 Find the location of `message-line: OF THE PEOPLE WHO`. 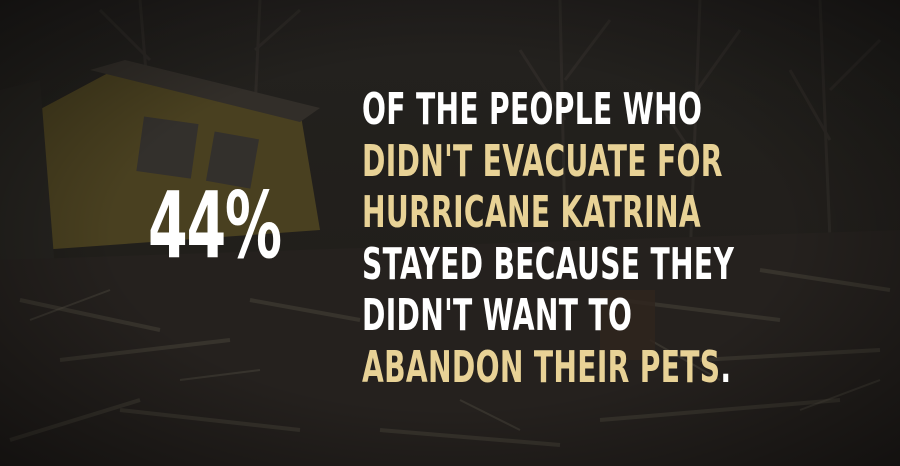

message-line: OF THE PEOPLE WHO is located at coordinates (548, 110).